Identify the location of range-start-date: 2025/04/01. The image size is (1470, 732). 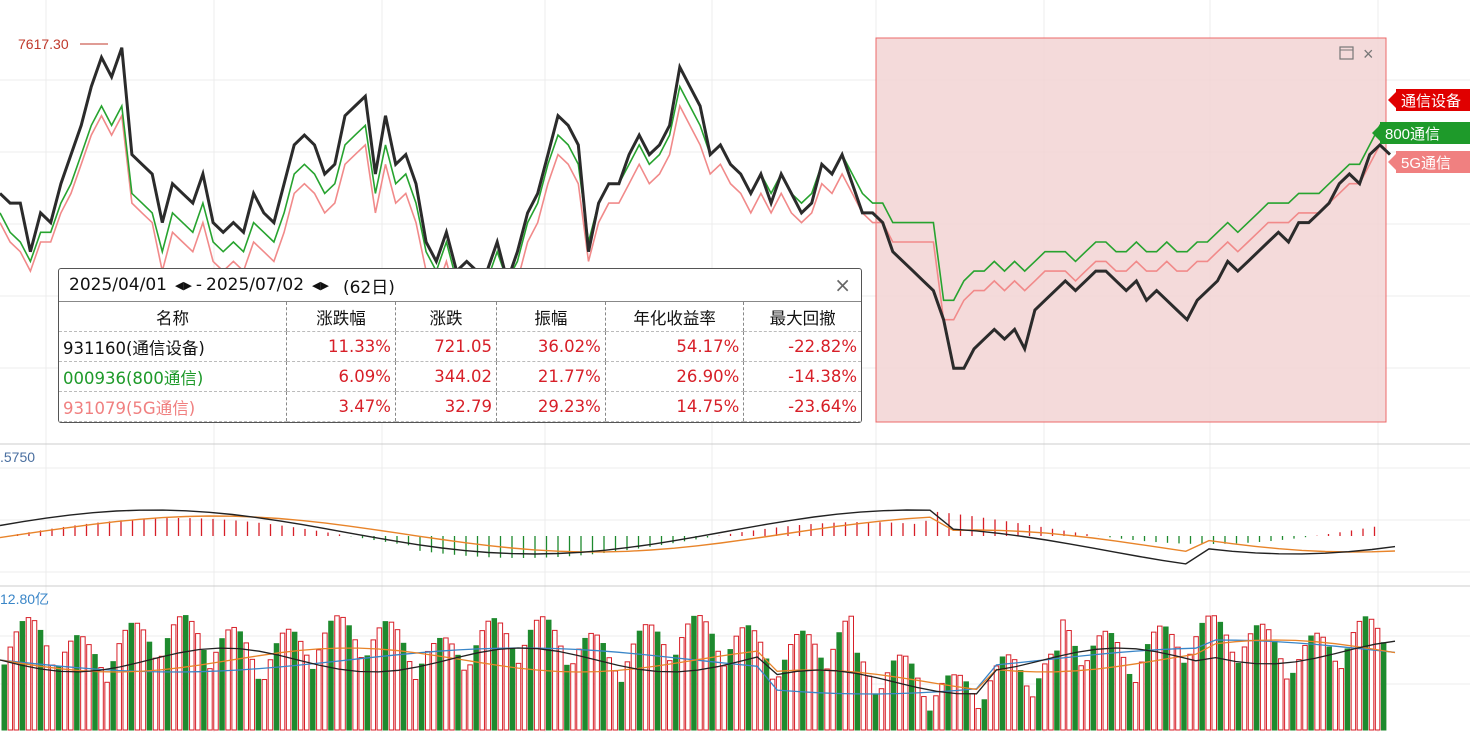
(118, 285).